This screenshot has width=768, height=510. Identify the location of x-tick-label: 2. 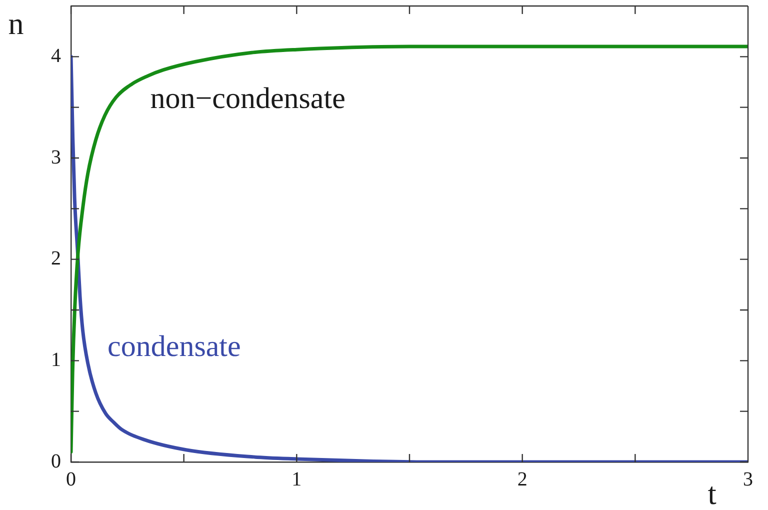
(522, 479).